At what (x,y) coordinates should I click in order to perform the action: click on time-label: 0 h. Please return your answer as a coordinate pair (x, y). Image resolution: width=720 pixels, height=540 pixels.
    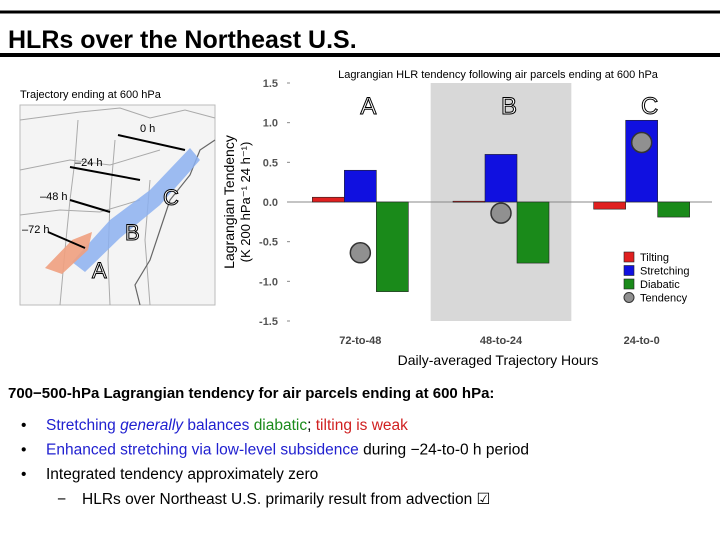
    Looking at the image, I should click on (147, 129).